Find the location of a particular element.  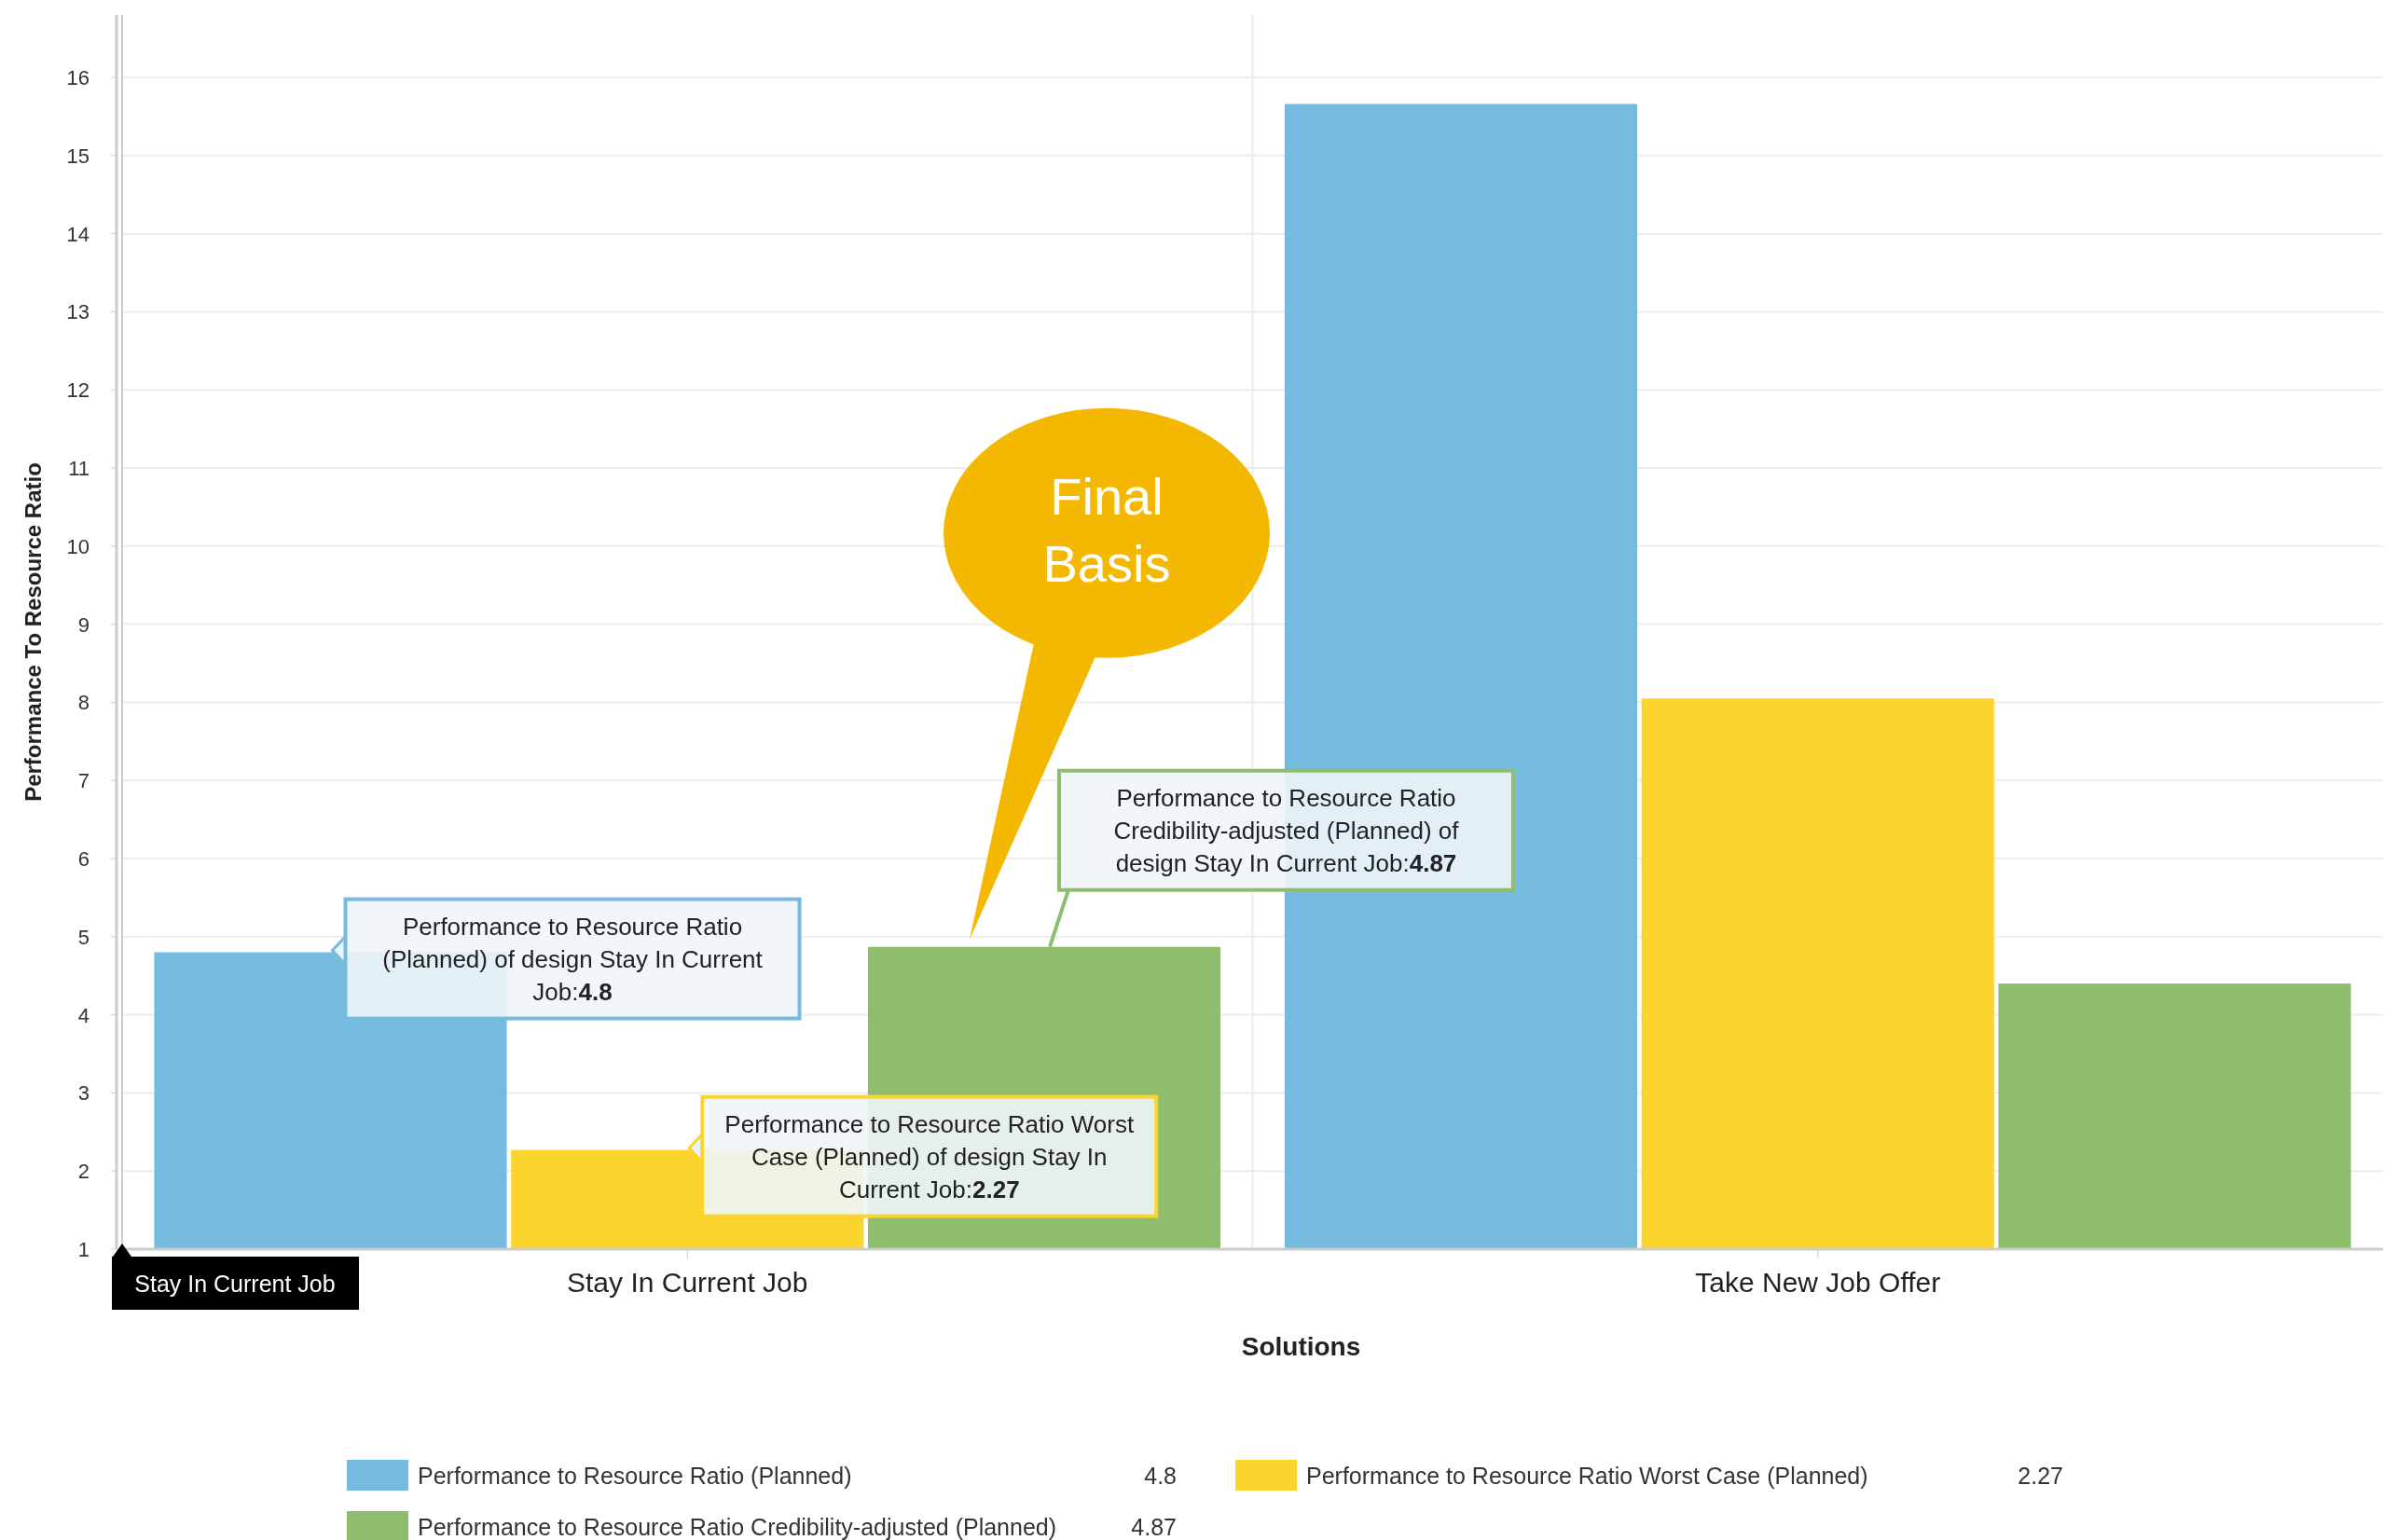

y-tick-label: 4 is located at coordinates (84, 1015).